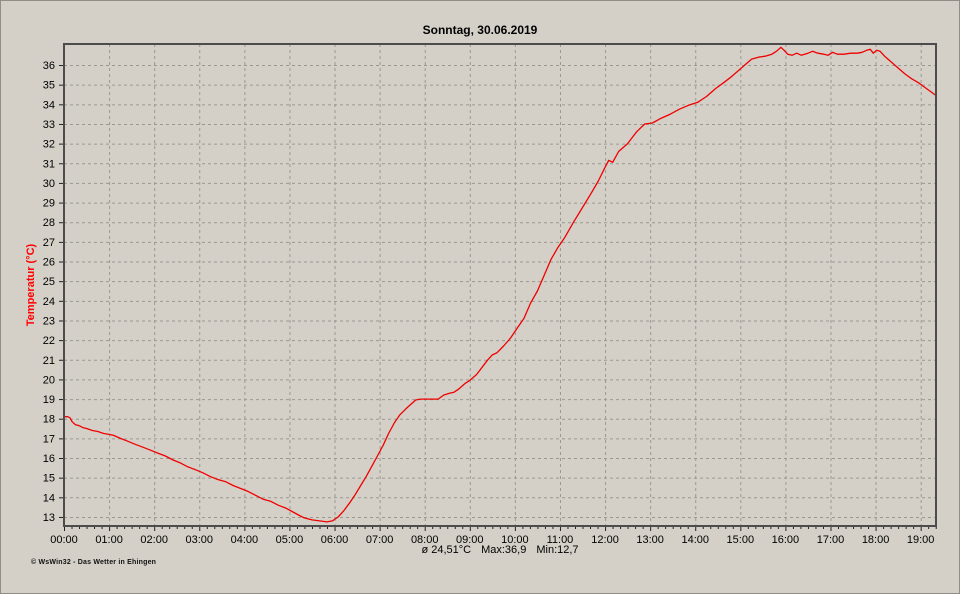 This screenshot has width=960, height=594. I want to click on svg-text: 22, so click(49, 341).